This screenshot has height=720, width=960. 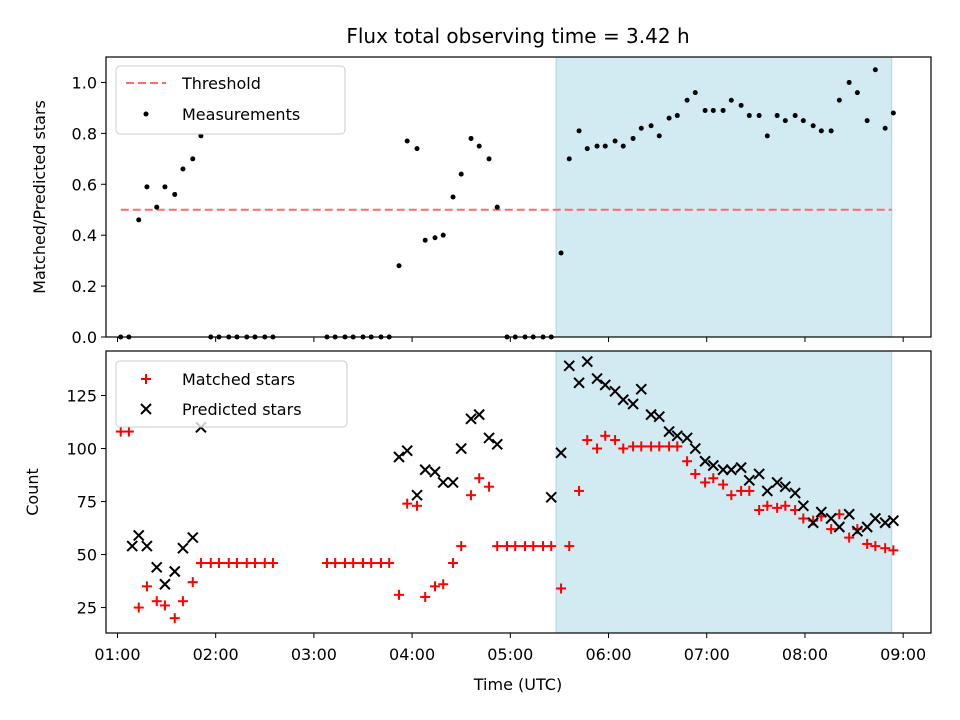 I want to click on y-tick-label: 50, so click(x=87, y=555).